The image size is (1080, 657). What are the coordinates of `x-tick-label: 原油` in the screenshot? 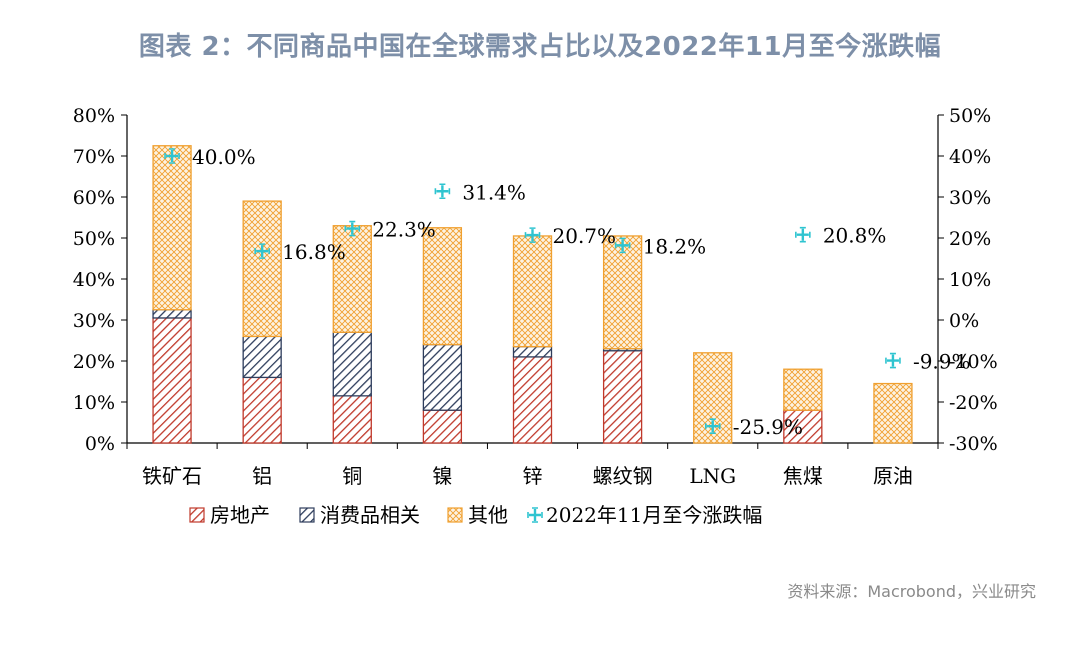 It's located at (893, 476).